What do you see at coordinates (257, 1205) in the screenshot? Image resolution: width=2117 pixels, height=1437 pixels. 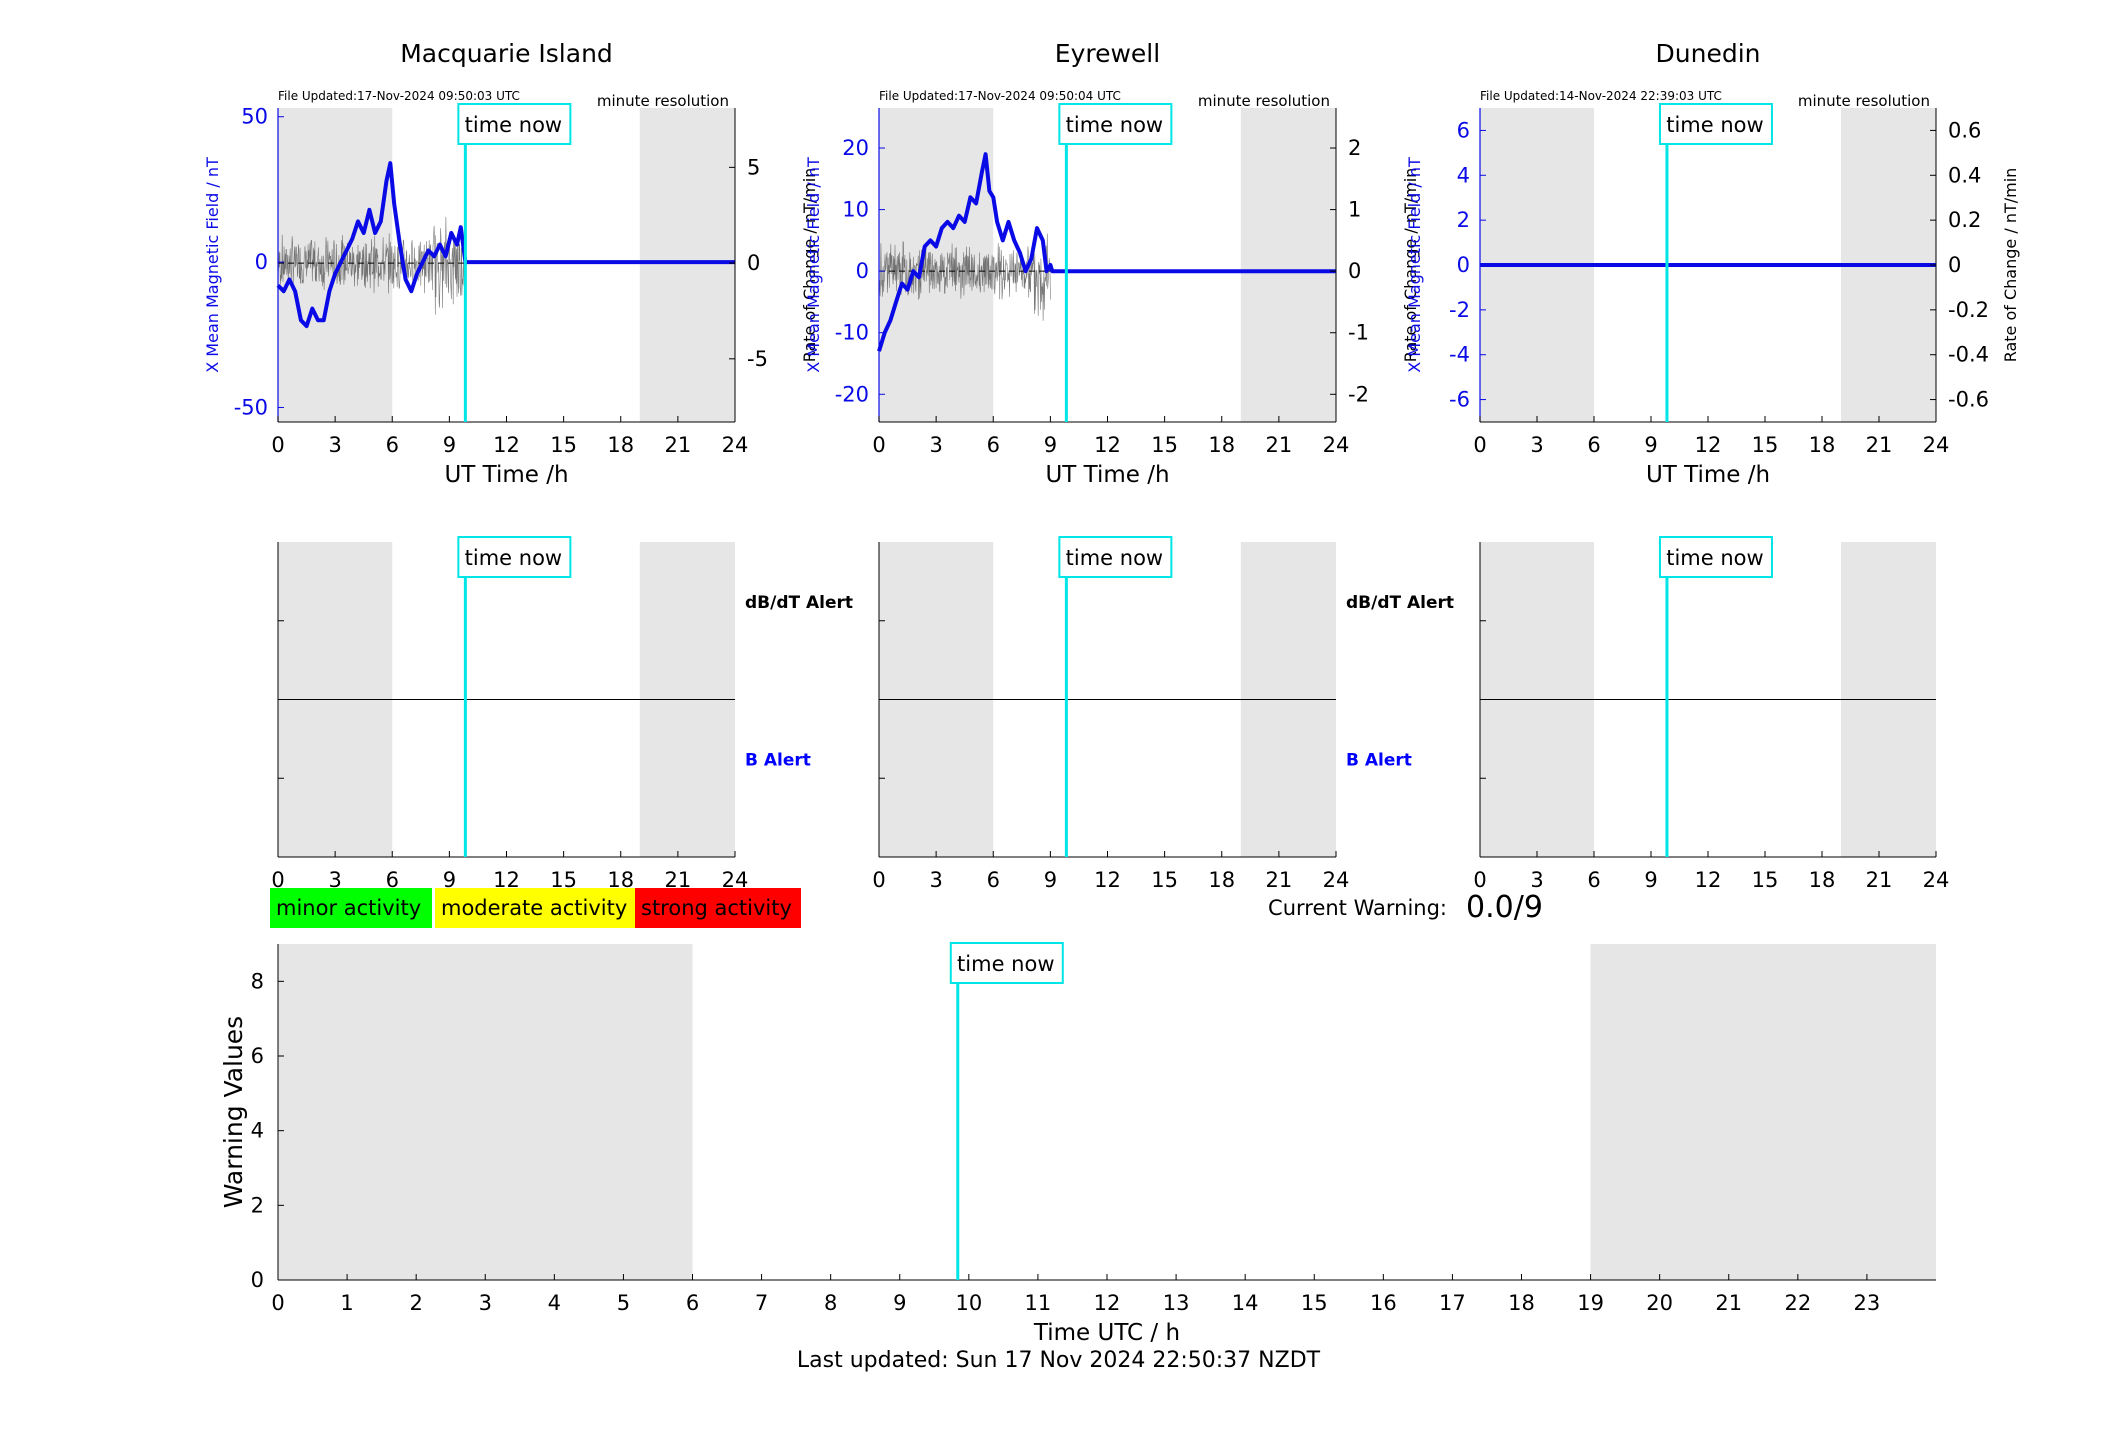 I see `y-tick-label: 2` at bounding box center [257, 1205].